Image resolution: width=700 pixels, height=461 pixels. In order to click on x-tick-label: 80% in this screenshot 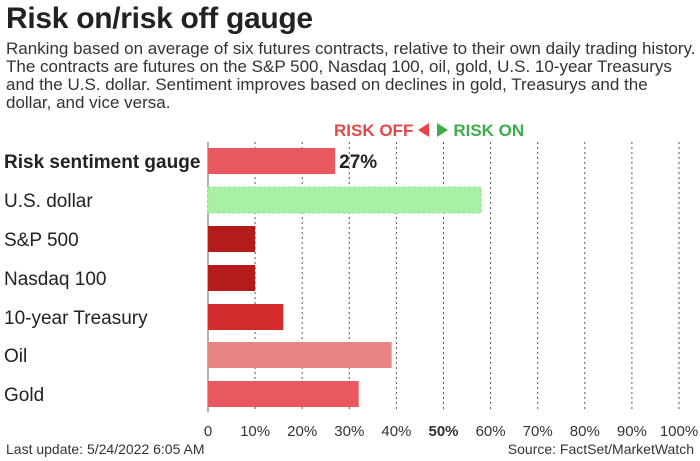, I will do `click(585, 431)`.